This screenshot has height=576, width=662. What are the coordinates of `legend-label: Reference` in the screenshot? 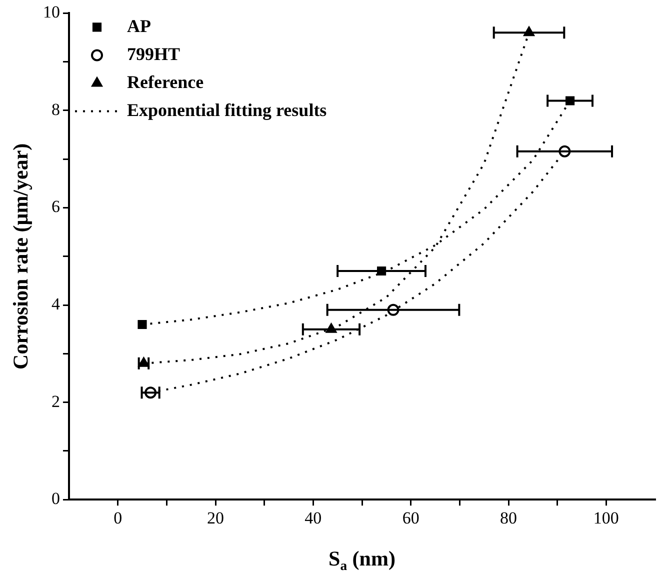 It's located at (165, 82).